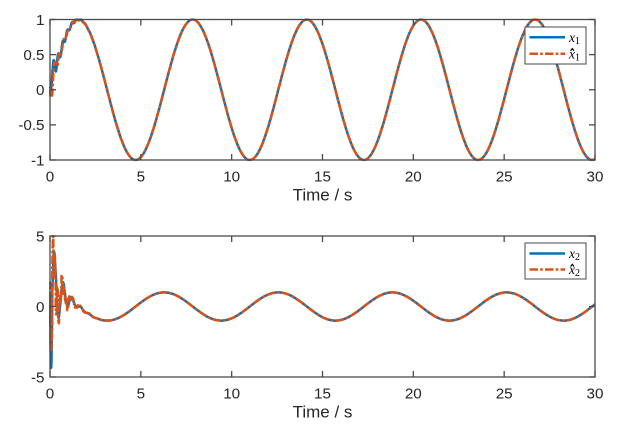 This screenshot has height=430, width=625. What do you see at coordinates (38, 377) in the screenshot?
I see `svg-text: -5` at bounding box center [38, 377].